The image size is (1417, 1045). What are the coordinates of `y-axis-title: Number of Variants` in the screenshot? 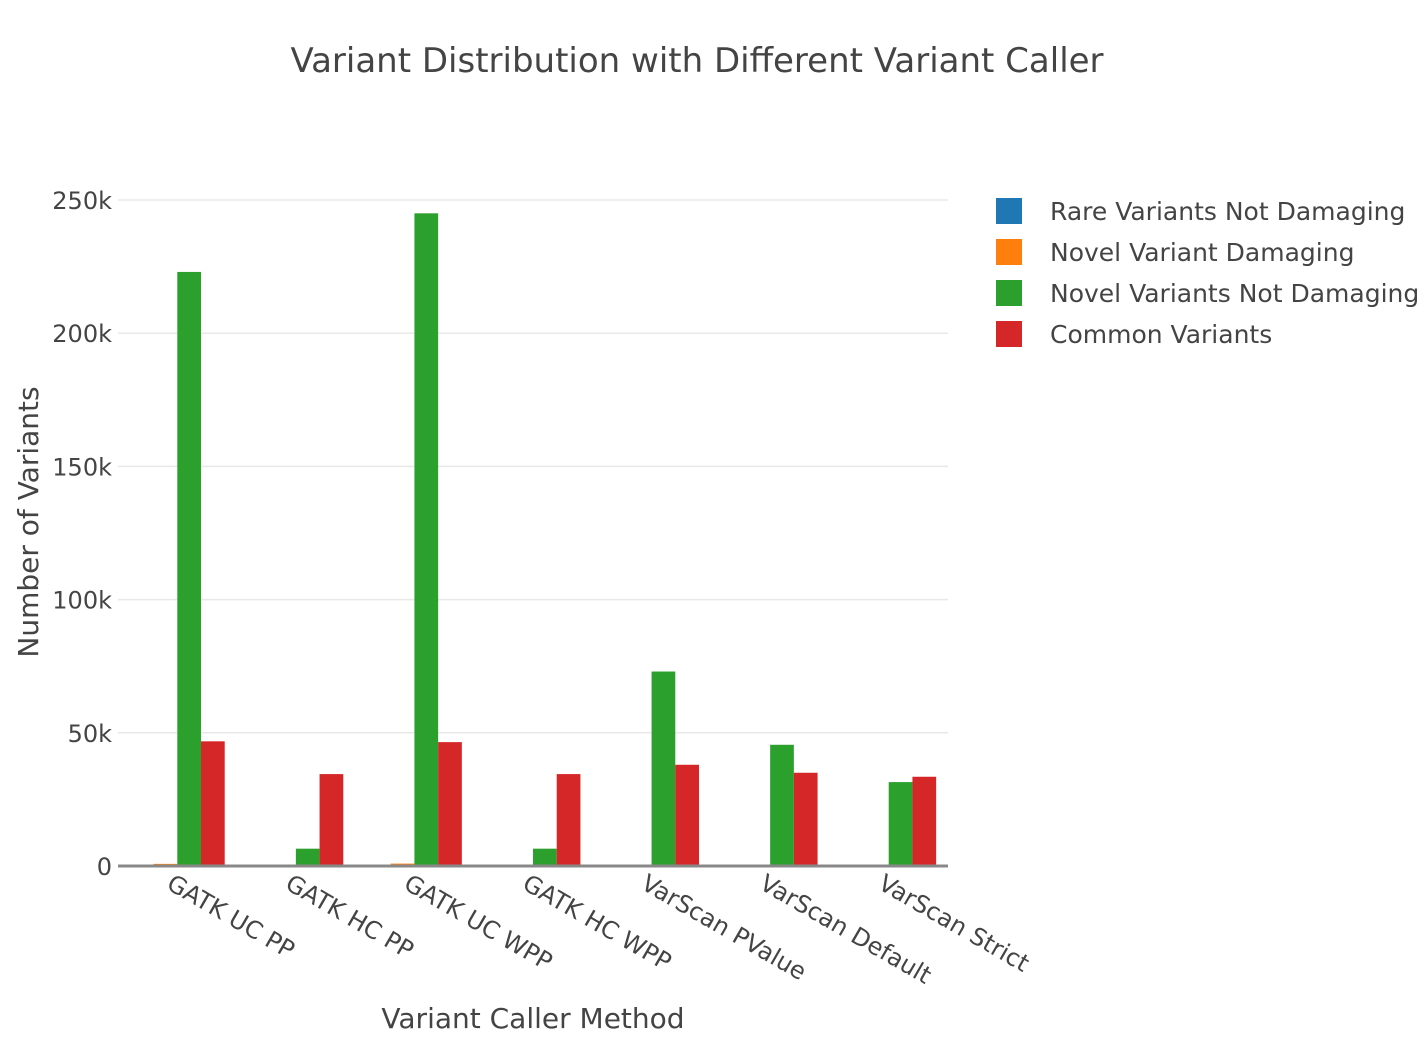 It's located at (28, 521).